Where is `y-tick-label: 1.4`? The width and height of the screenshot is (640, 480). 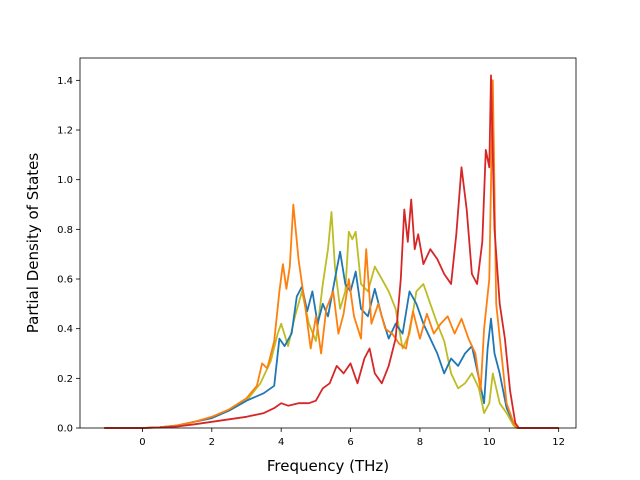
y-tick-label: 1.4 is located at coordinates (65, 81).